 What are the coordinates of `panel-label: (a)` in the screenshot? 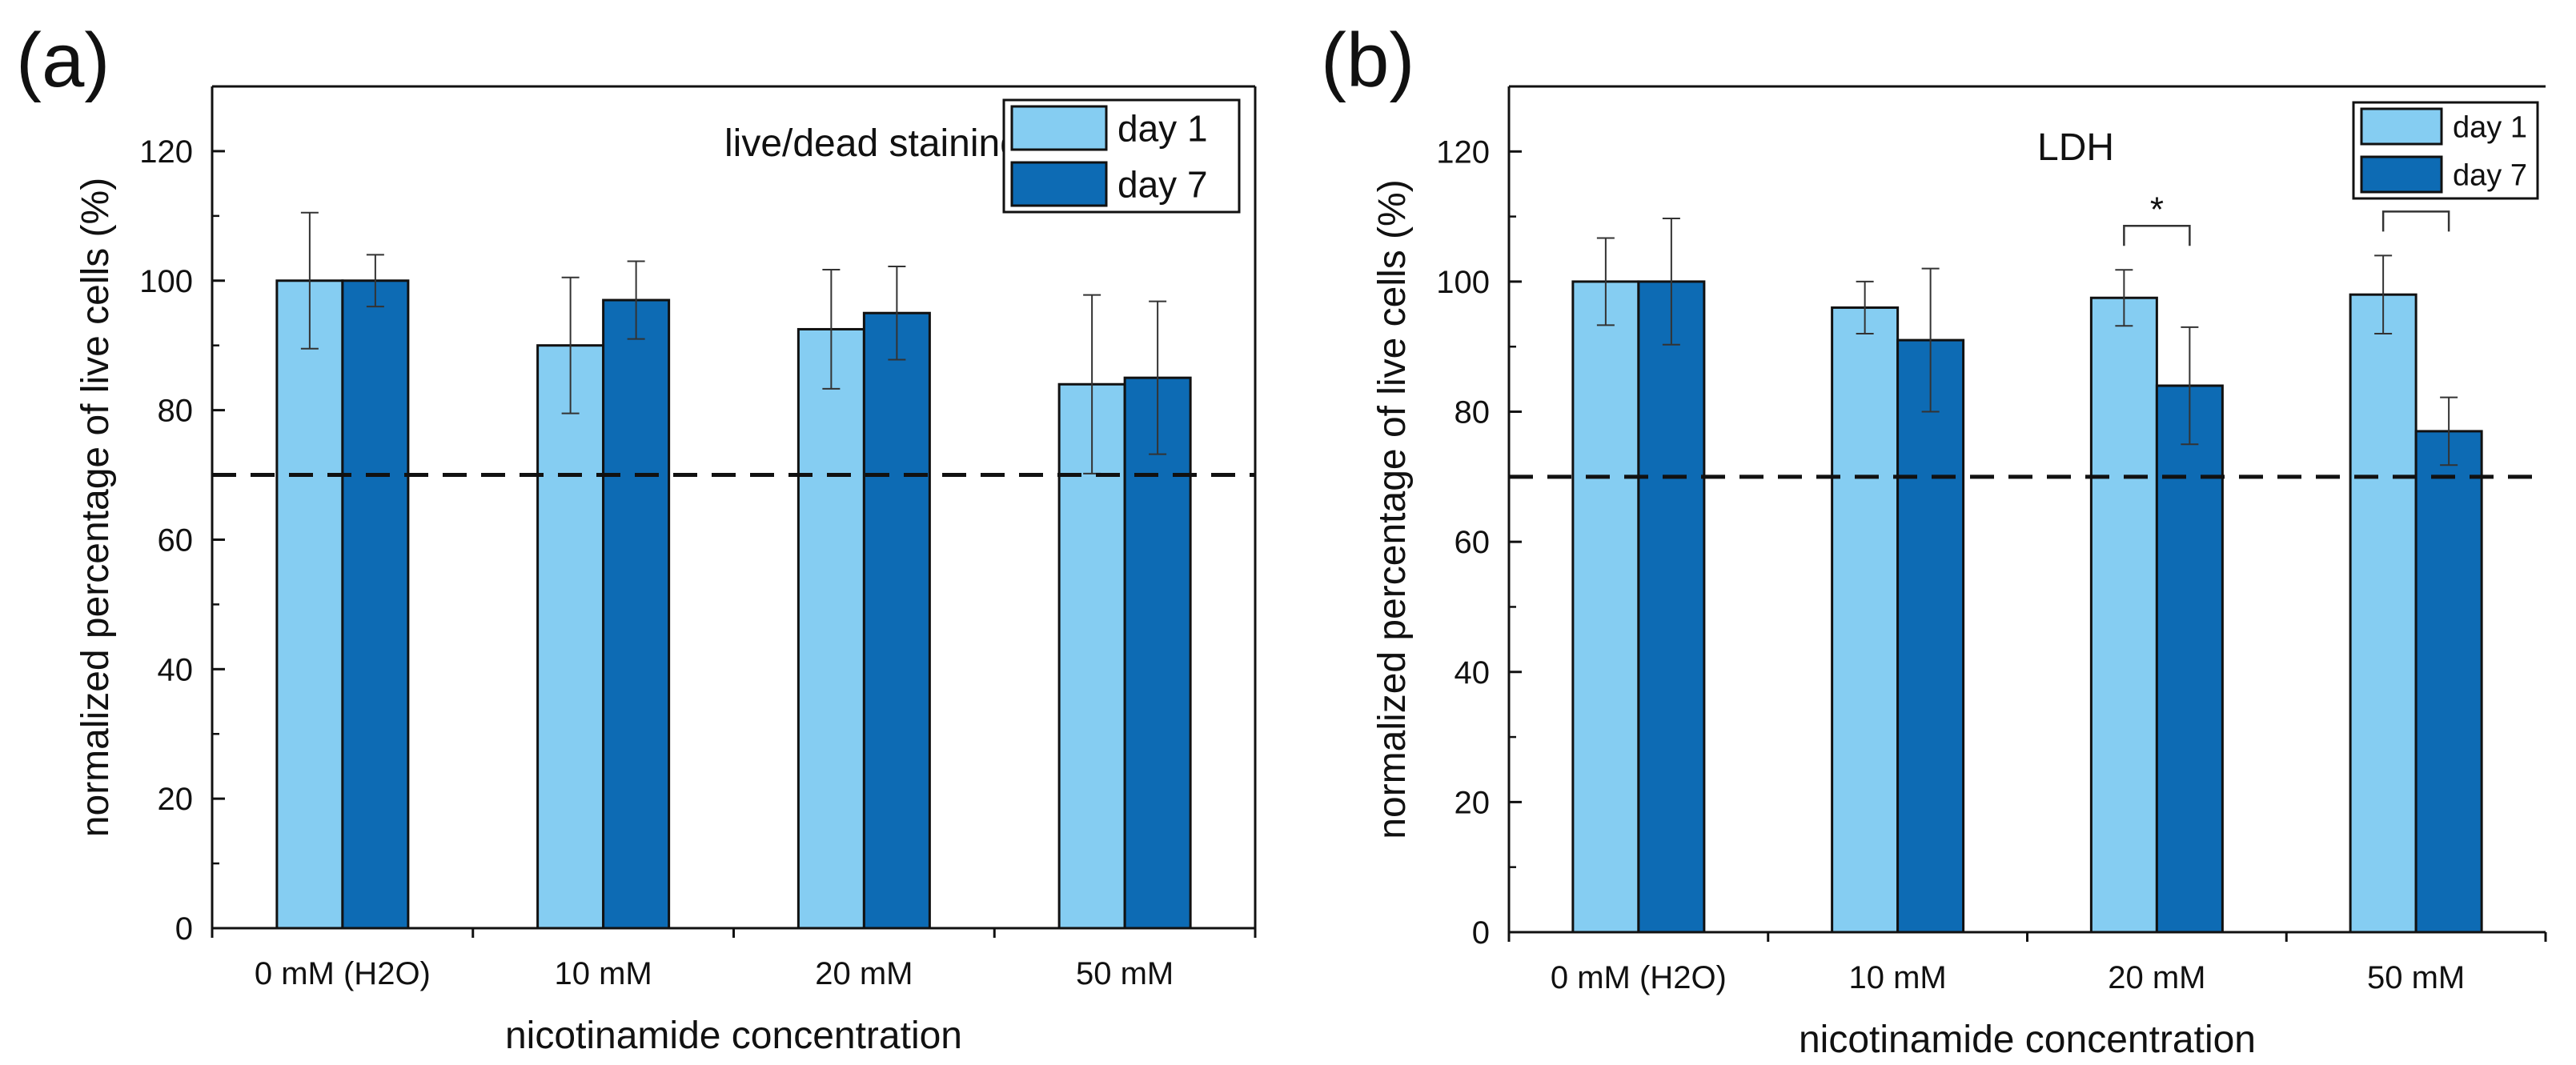 It's located at (63, 60).